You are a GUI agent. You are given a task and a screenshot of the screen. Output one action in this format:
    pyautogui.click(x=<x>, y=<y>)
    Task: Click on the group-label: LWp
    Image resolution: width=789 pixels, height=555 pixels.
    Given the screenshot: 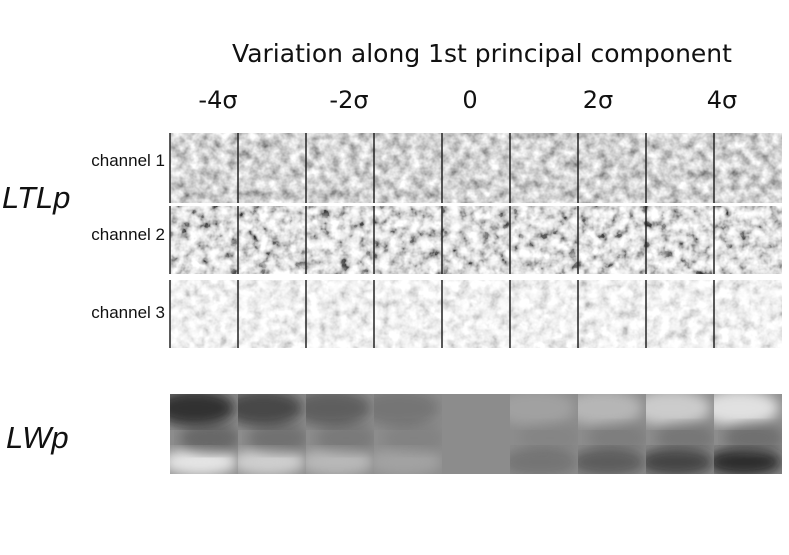 What is the action you would take?
    pyautogui.click(x=37, y=437)
    